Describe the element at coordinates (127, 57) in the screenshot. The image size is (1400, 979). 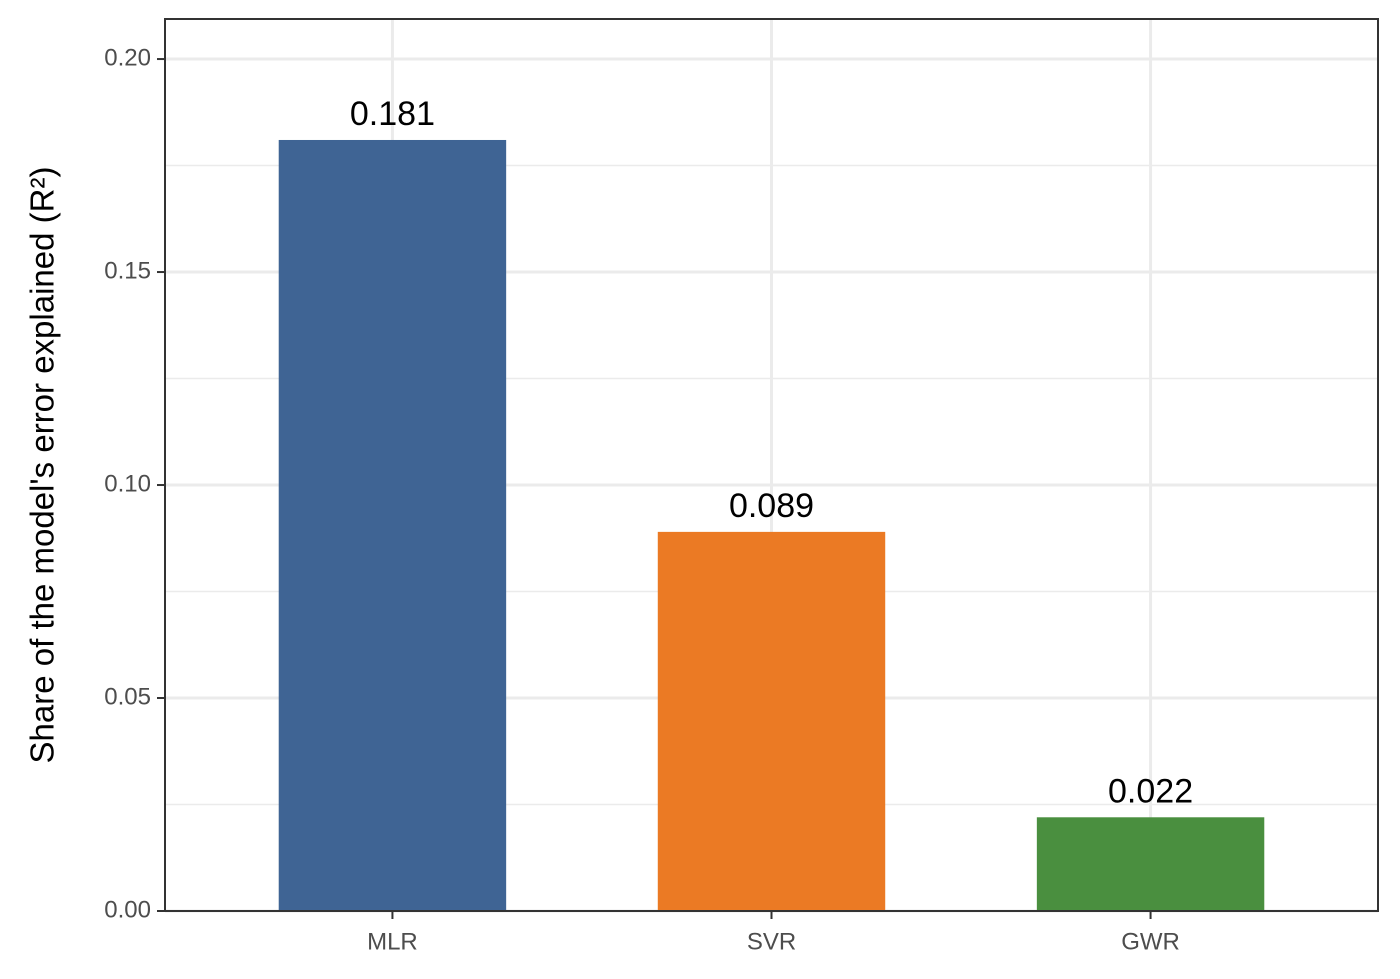
I see `y-tick-label: 0.20` at that location.